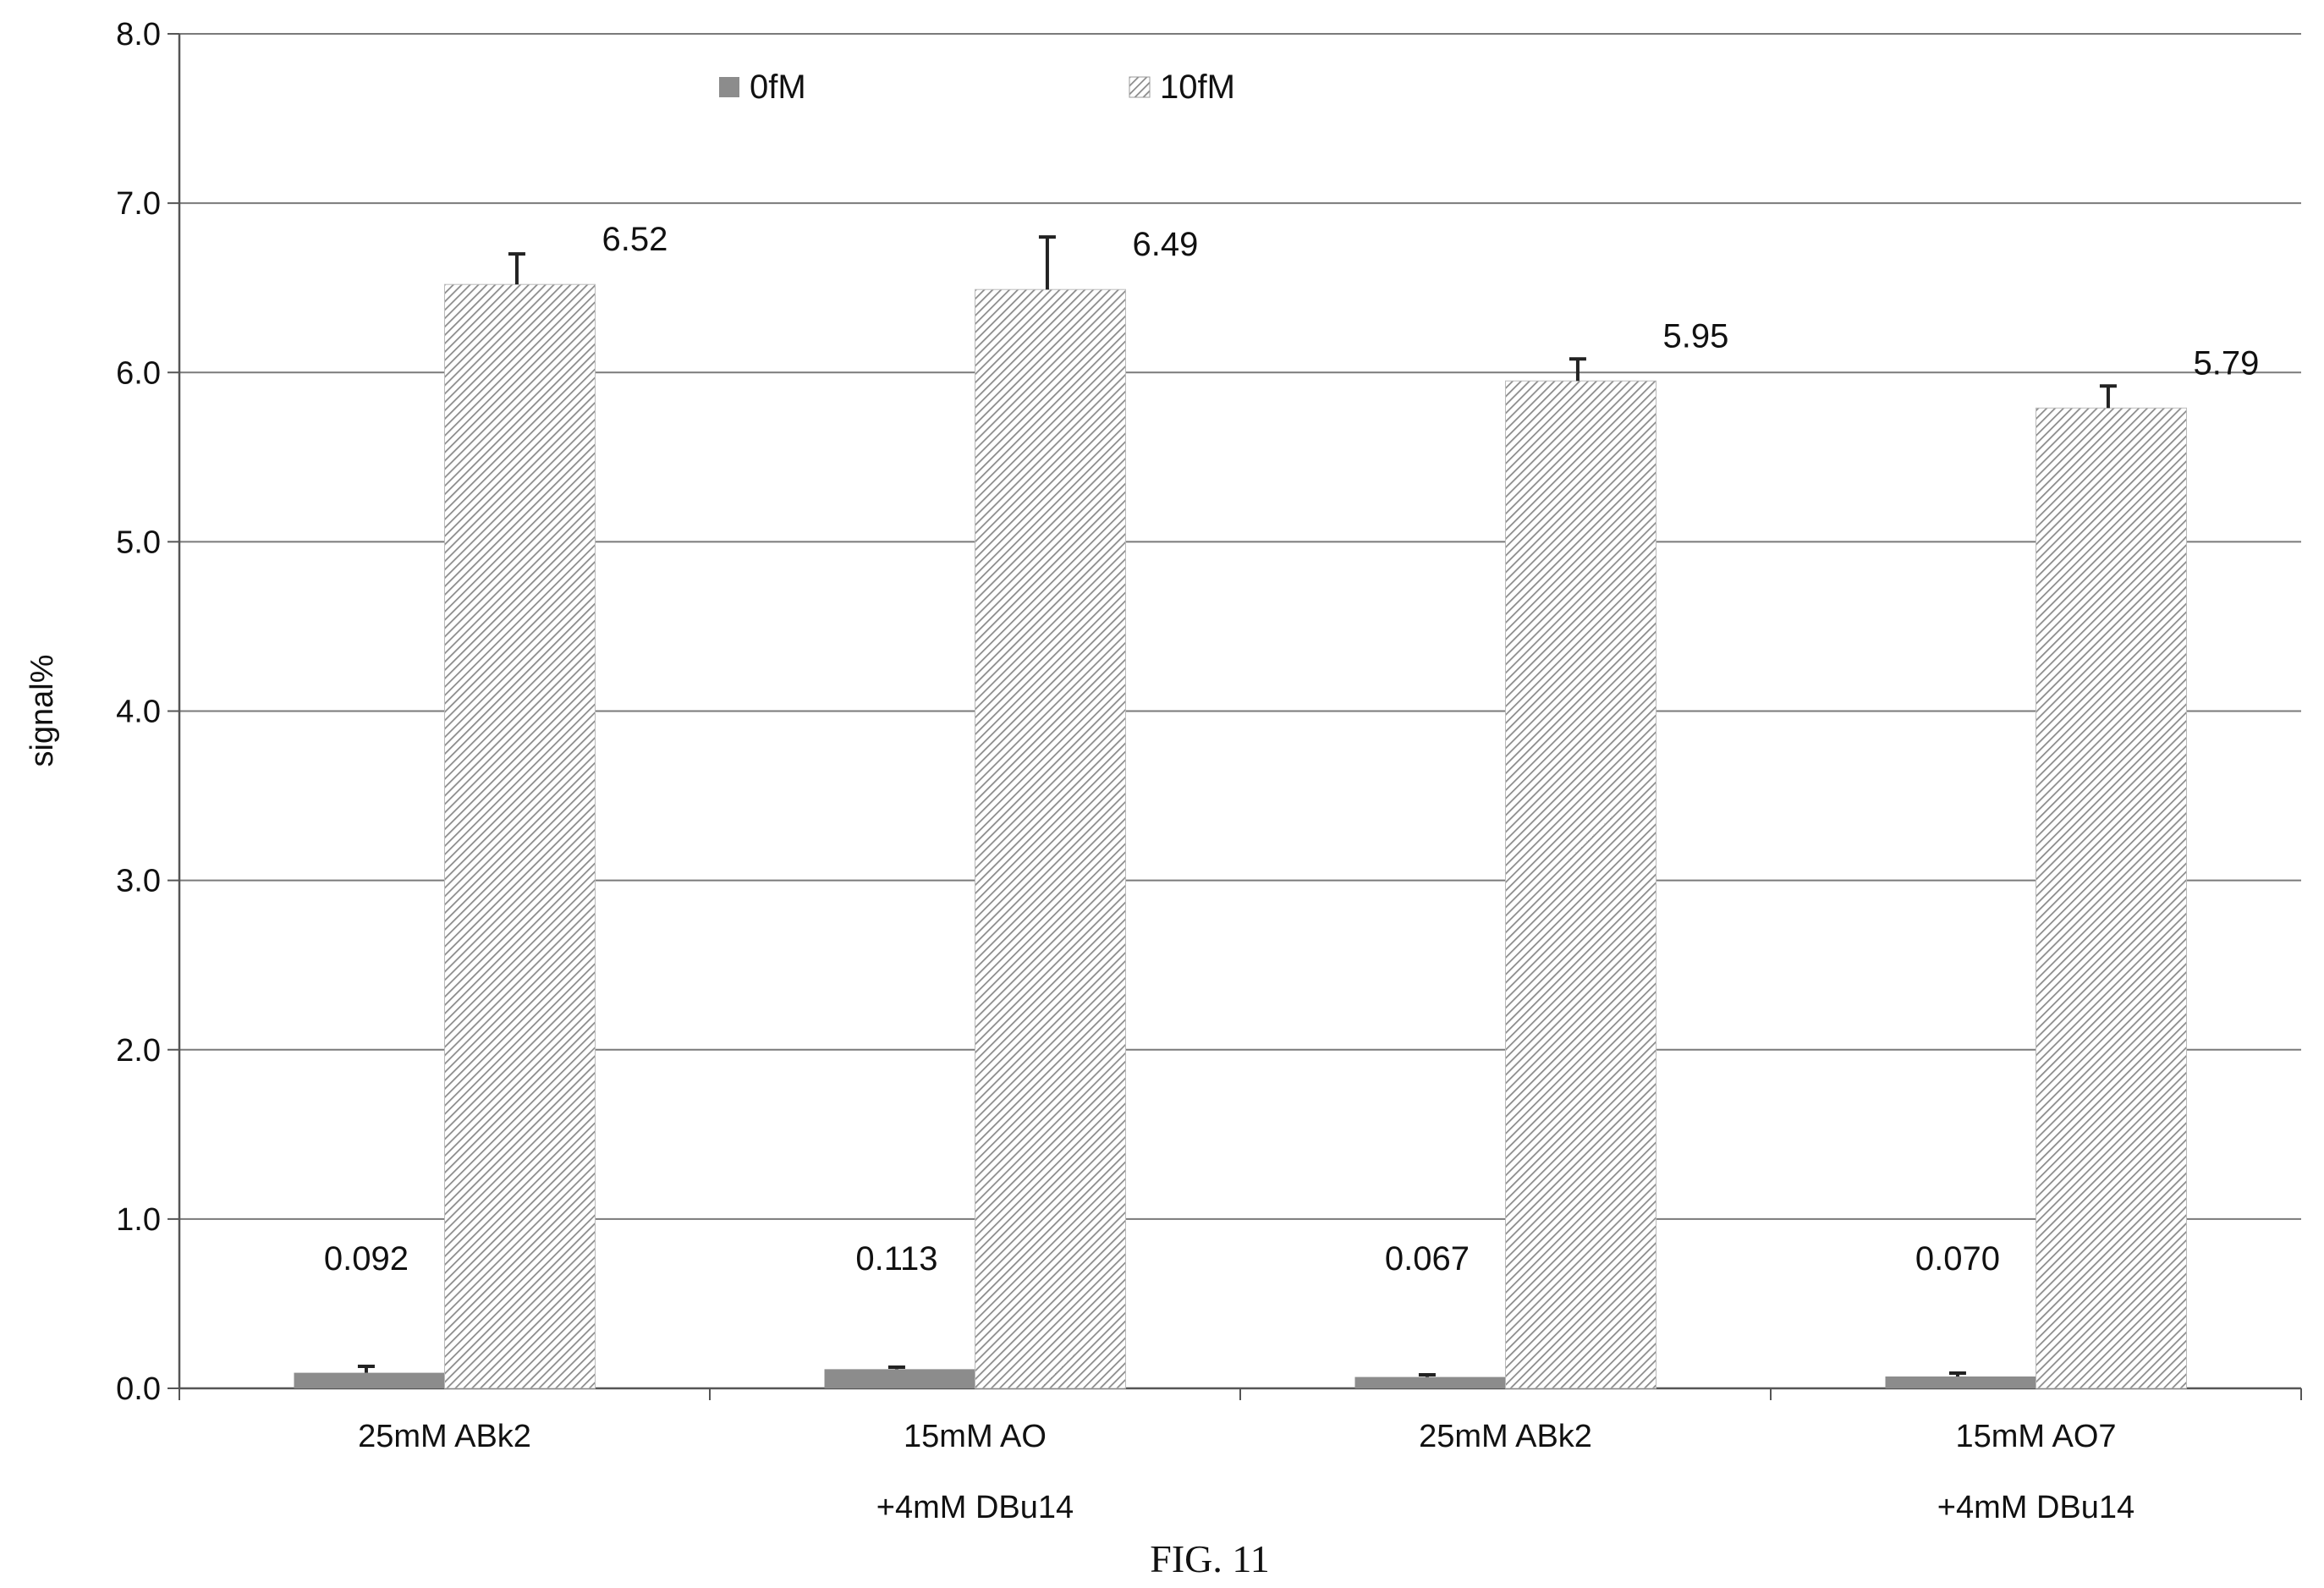  I want to click on y-axis-label: signal%, so click(42, 710).